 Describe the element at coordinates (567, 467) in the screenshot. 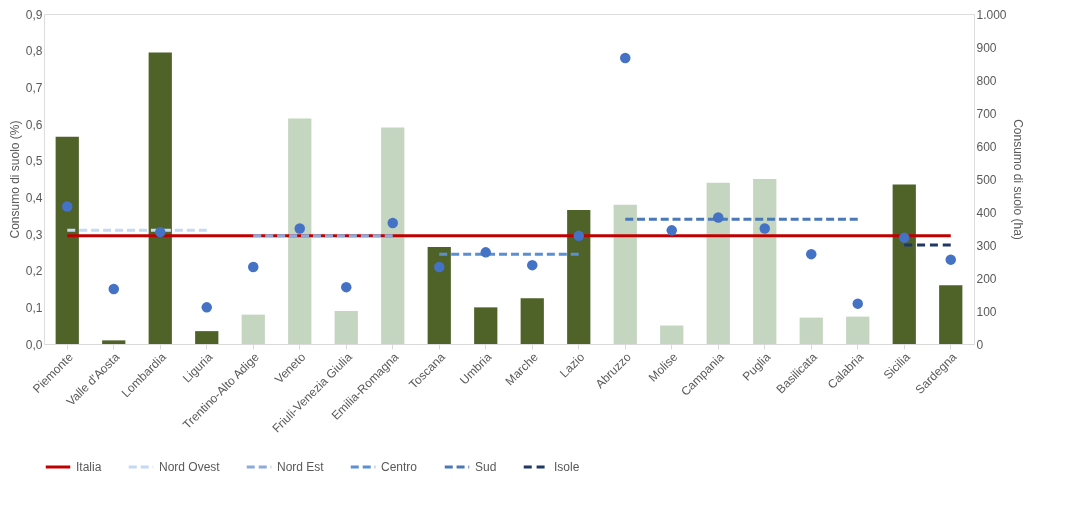

I see `legend-label: Isole` at that location.